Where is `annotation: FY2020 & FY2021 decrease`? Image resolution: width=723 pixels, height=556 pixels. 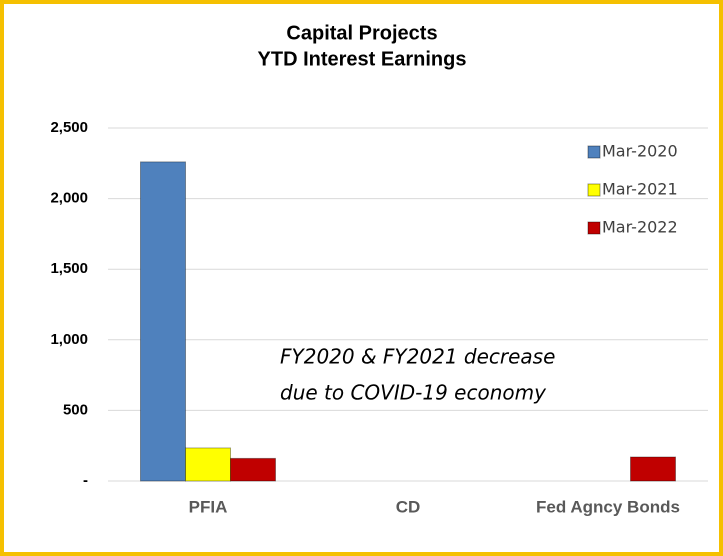
annotation: FY2020 & FY2021 decrease is located at coordinates (417, 357).